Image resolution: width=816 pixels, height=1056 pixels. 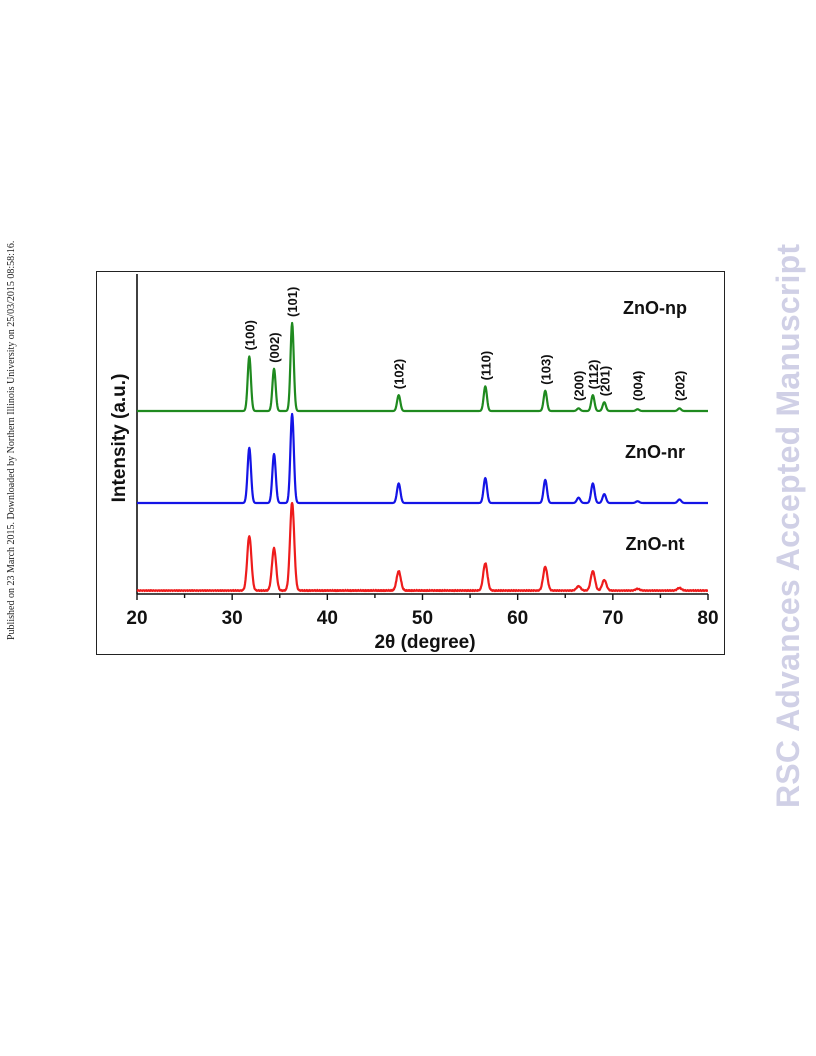 I want to click on x-tick-label: 50, so click(x=422, y=618).